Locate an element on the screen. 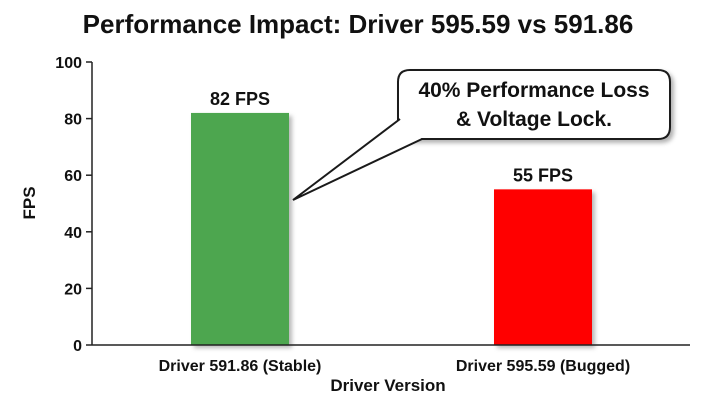  callout-line-2: & Voltage Lock. is located at coordinates (534, 119).